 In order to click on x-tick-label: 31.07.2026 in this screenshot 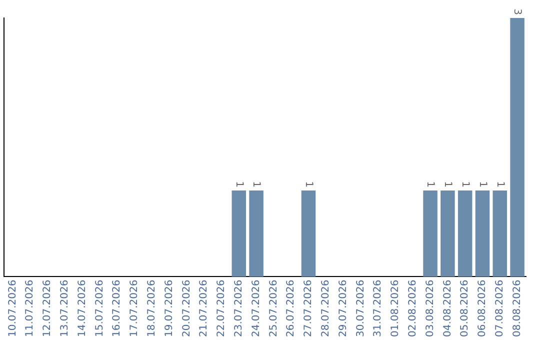, I will do `click(378, 309)`.